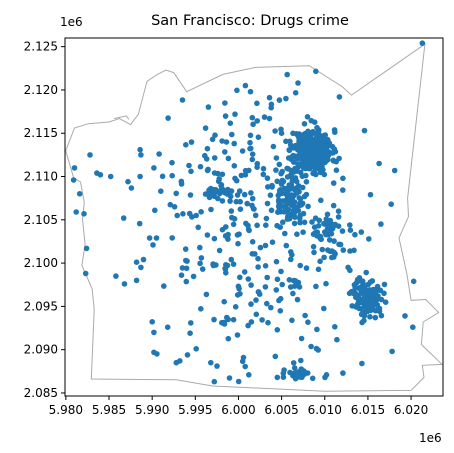 The height and width of the screenshot is (453, 454). Describe the element at coordinates (71, 22) in the screenshot. I see `y-offset-label: 1e6` at that location.